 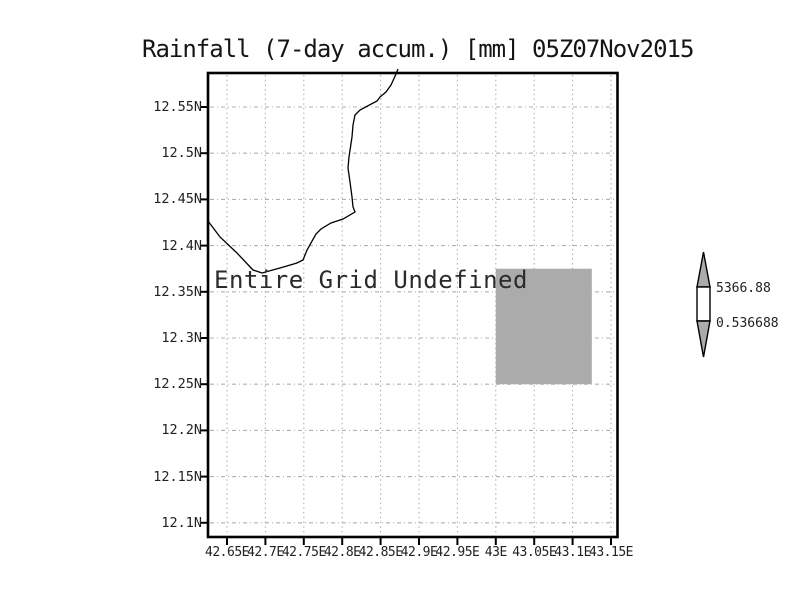 I want to click on colorbar-max-label: 5366.88, so click(x=743, y=288).